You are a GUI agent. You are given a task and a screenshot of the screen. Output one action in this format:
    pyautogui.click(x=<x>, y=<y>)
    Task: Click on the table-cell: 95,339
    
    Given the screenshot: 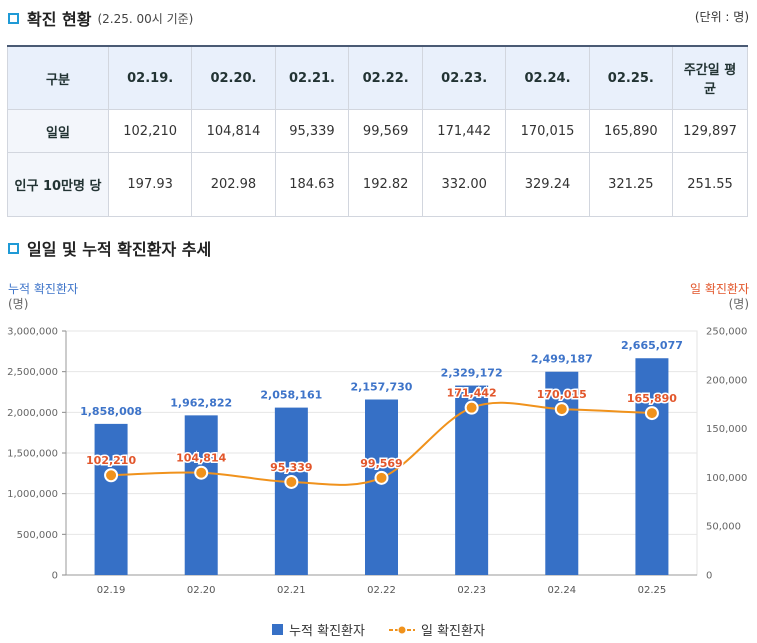 What is the action you would take?
    pyautogui.click(x=312, y=131)
    